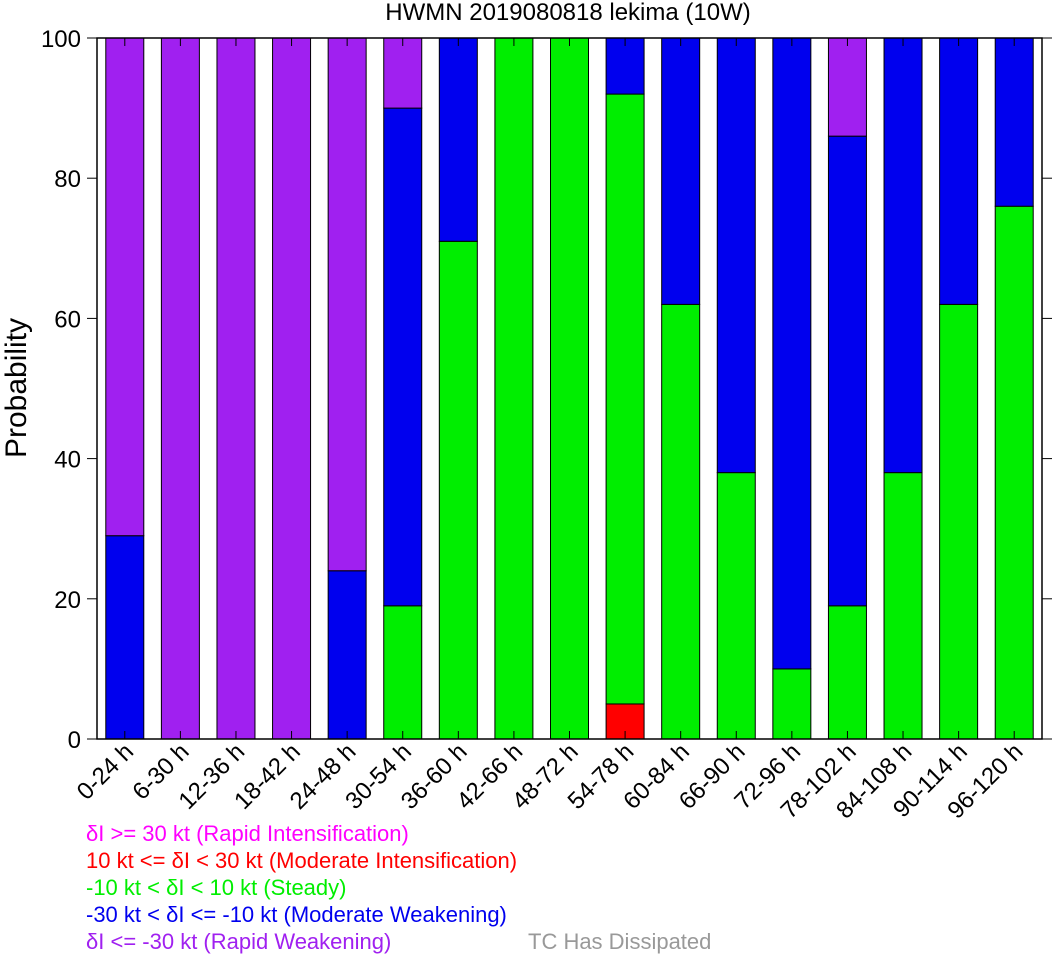 The image size is (1057, 960). What do you see at coordinates (620, 941) in the screenshot?
I see `legend-dissipated: TC Has Dissipated` at bounding box center [620, 941].